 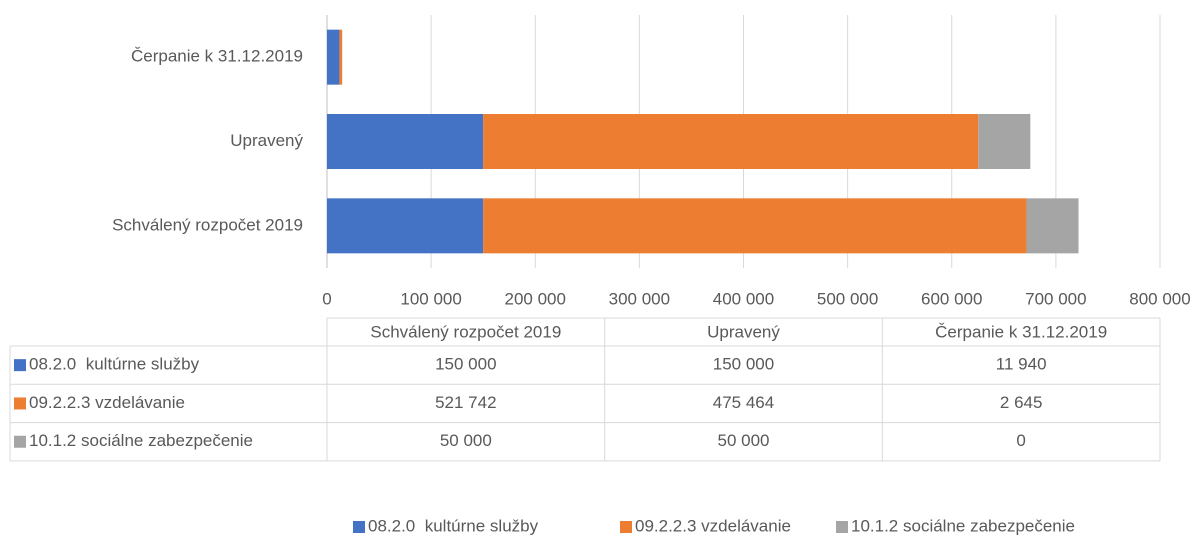 What do you see at coordinates (847, 298) in the screenshot?
I see `x-tick-label: 500 000` at bounding box center [847, 298].